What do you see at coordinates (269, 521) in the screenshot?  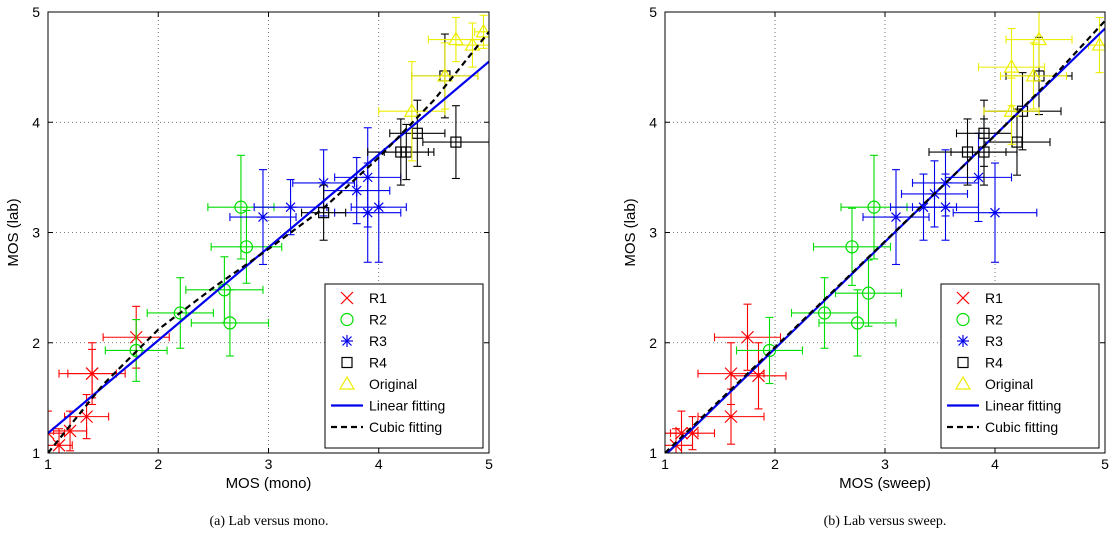 I see `caption: (a) Lab versus mono.` at bounding box center [269, 521].